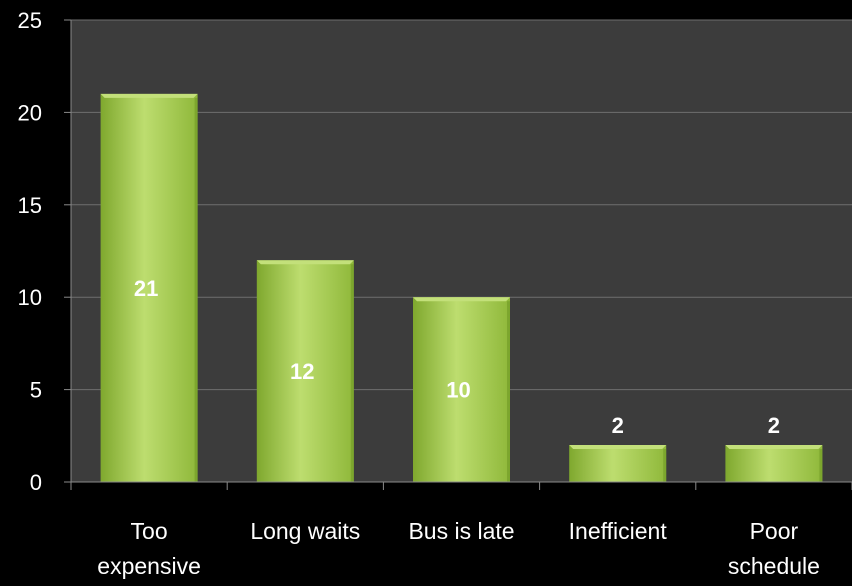 The width and height of the screenshot is (852, 586). I want to click on y-tick-label: 20, so click(30, 112).